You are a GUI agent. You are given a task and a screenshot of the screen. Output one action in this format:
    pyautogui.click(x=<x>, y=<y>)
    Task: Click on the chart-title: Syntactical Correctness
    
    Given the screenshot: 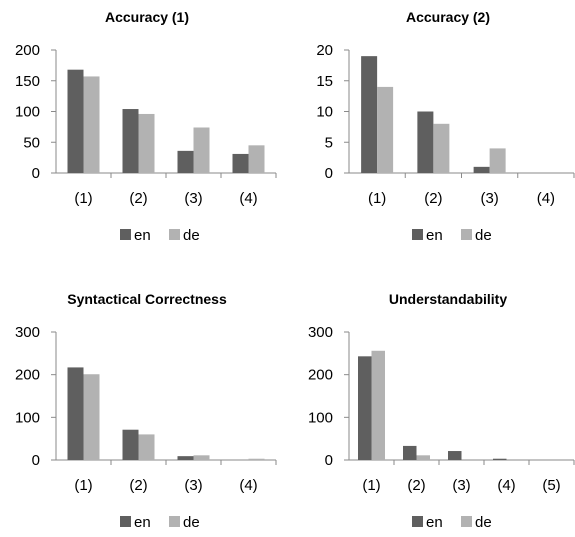 What is the action you would take?
    pyautogui.click(x=147, y=299)
    